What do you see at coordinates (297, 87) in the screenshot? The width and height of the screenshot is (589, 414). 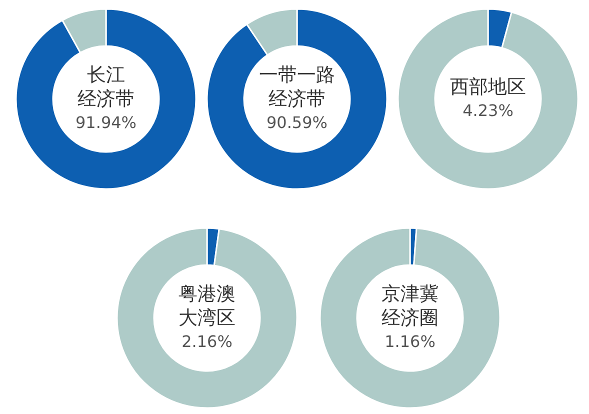 I see `text: 一带一路经济带` at bounding box center [297, 87].